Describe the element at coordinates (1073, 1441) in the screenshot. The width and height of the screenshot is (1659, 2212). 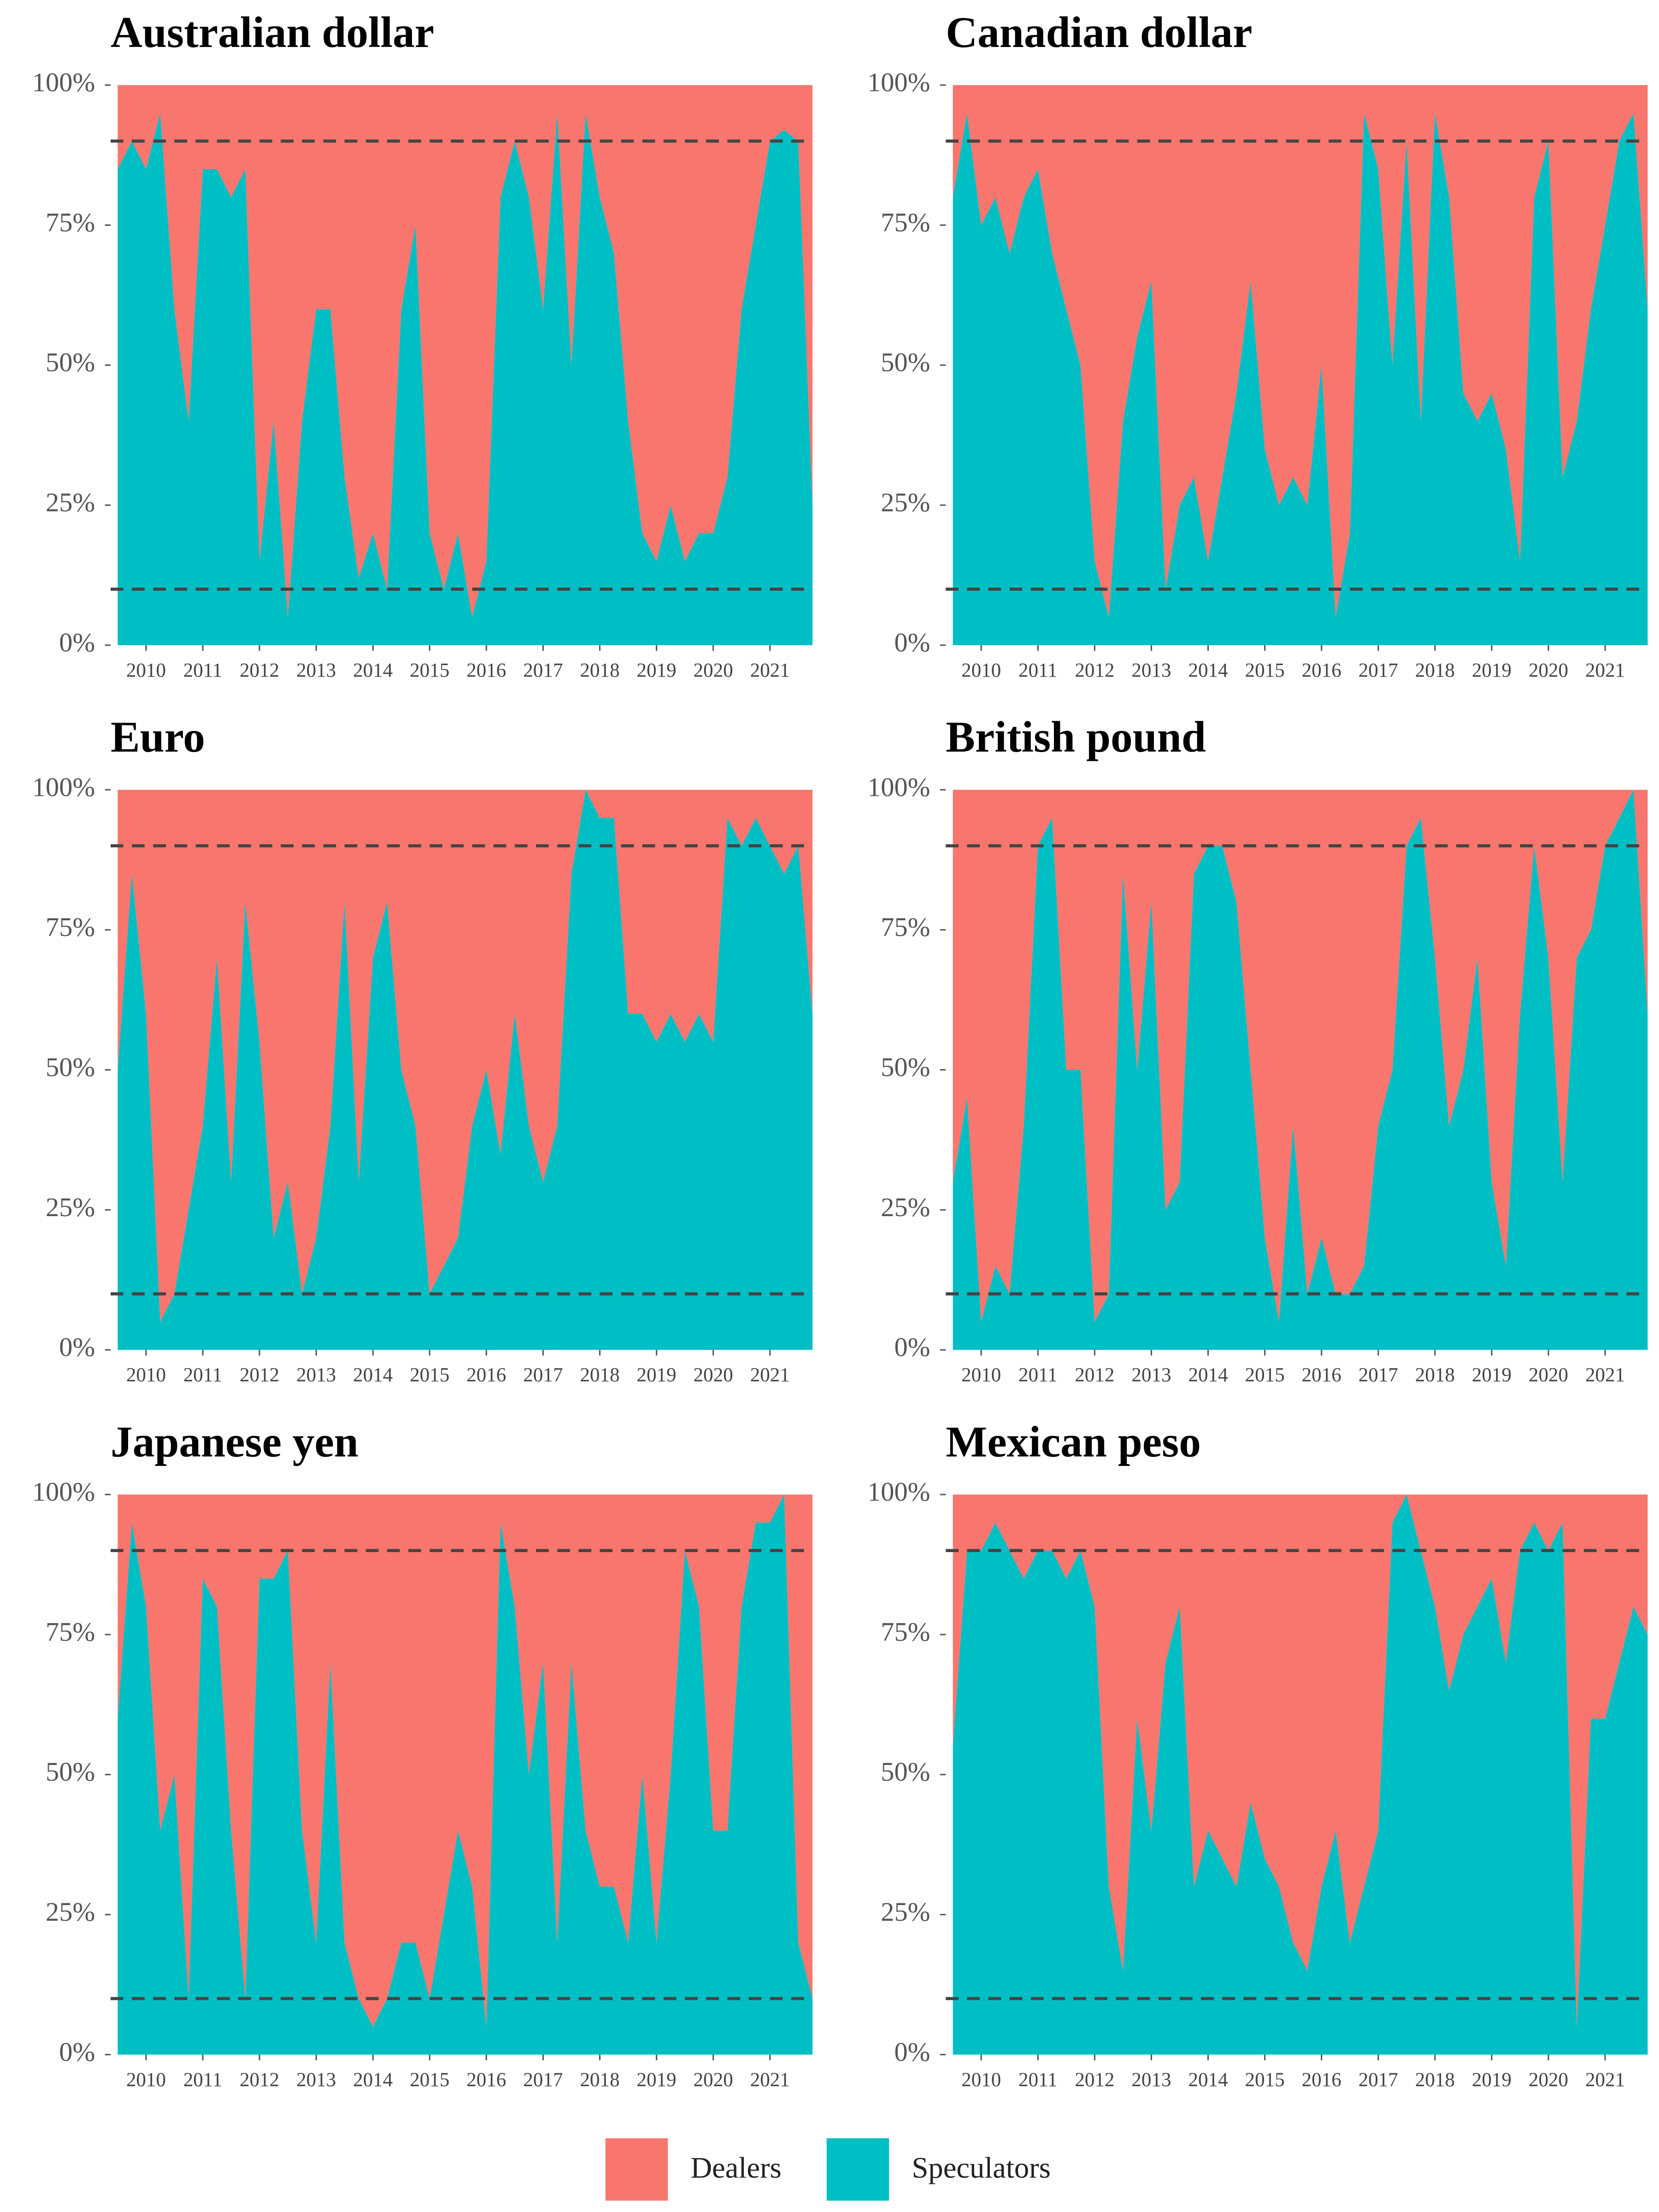
I see `chart-title: Mexican peso` at that location.